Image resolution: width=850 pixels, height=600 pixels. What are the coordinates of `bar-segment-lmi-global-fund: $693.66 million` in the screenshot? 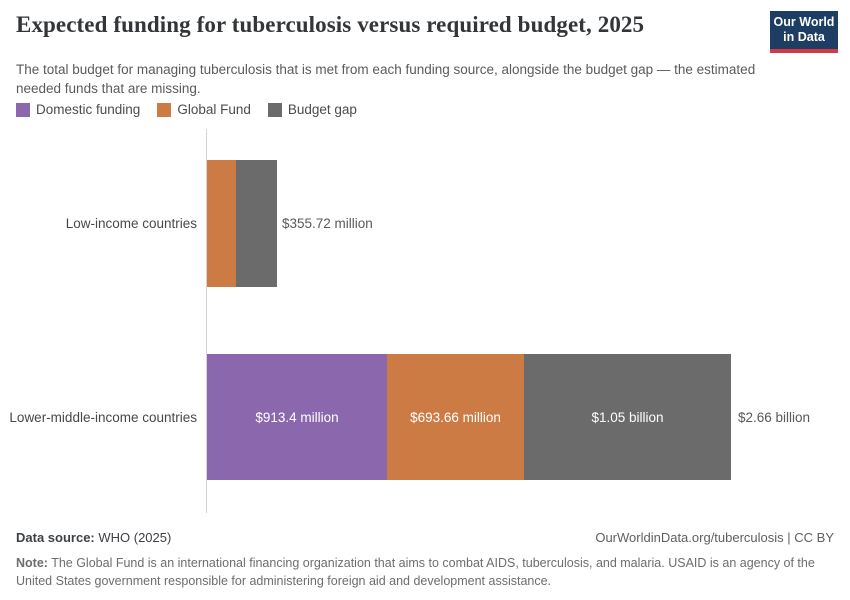 It's located at (455, 417).